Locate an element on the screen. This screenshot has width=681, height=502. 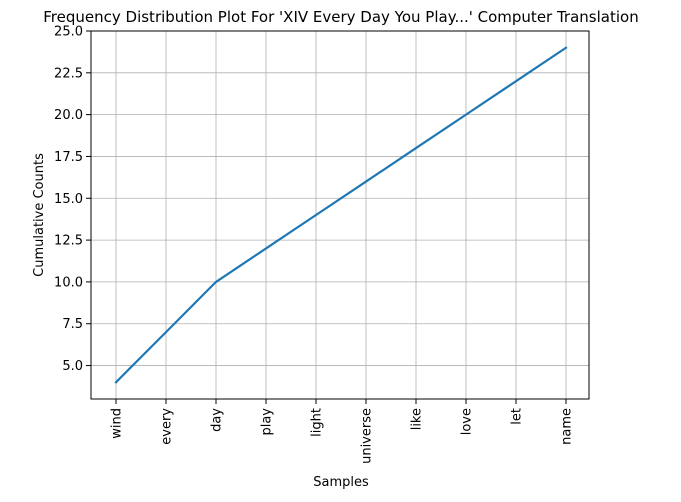
x-tick-label: like is located at coordinates (417, 419).